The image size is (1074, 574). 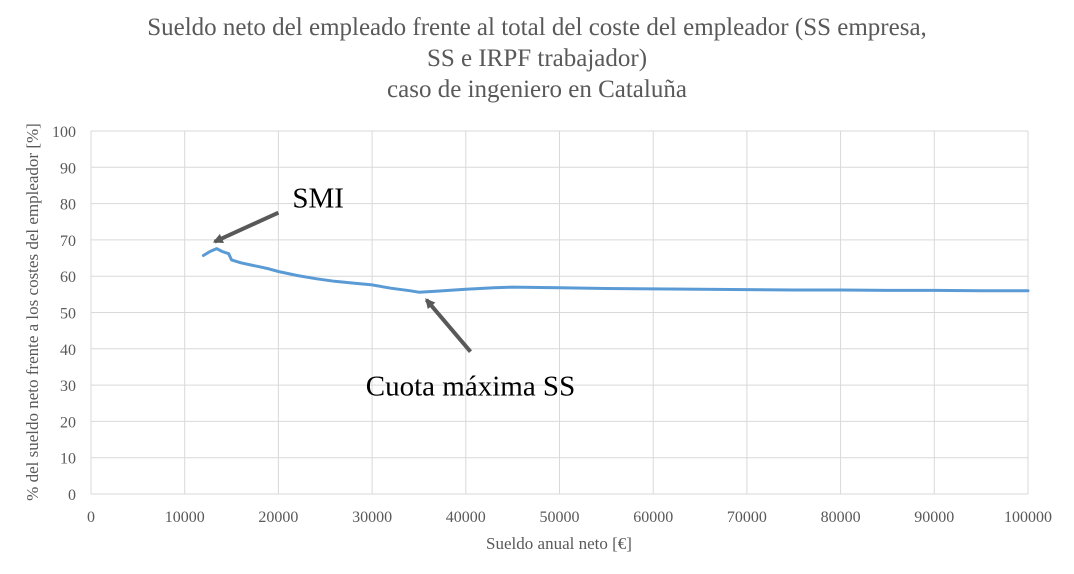 I want to click on y-tick-label: 40, so click(x=68, y=350).